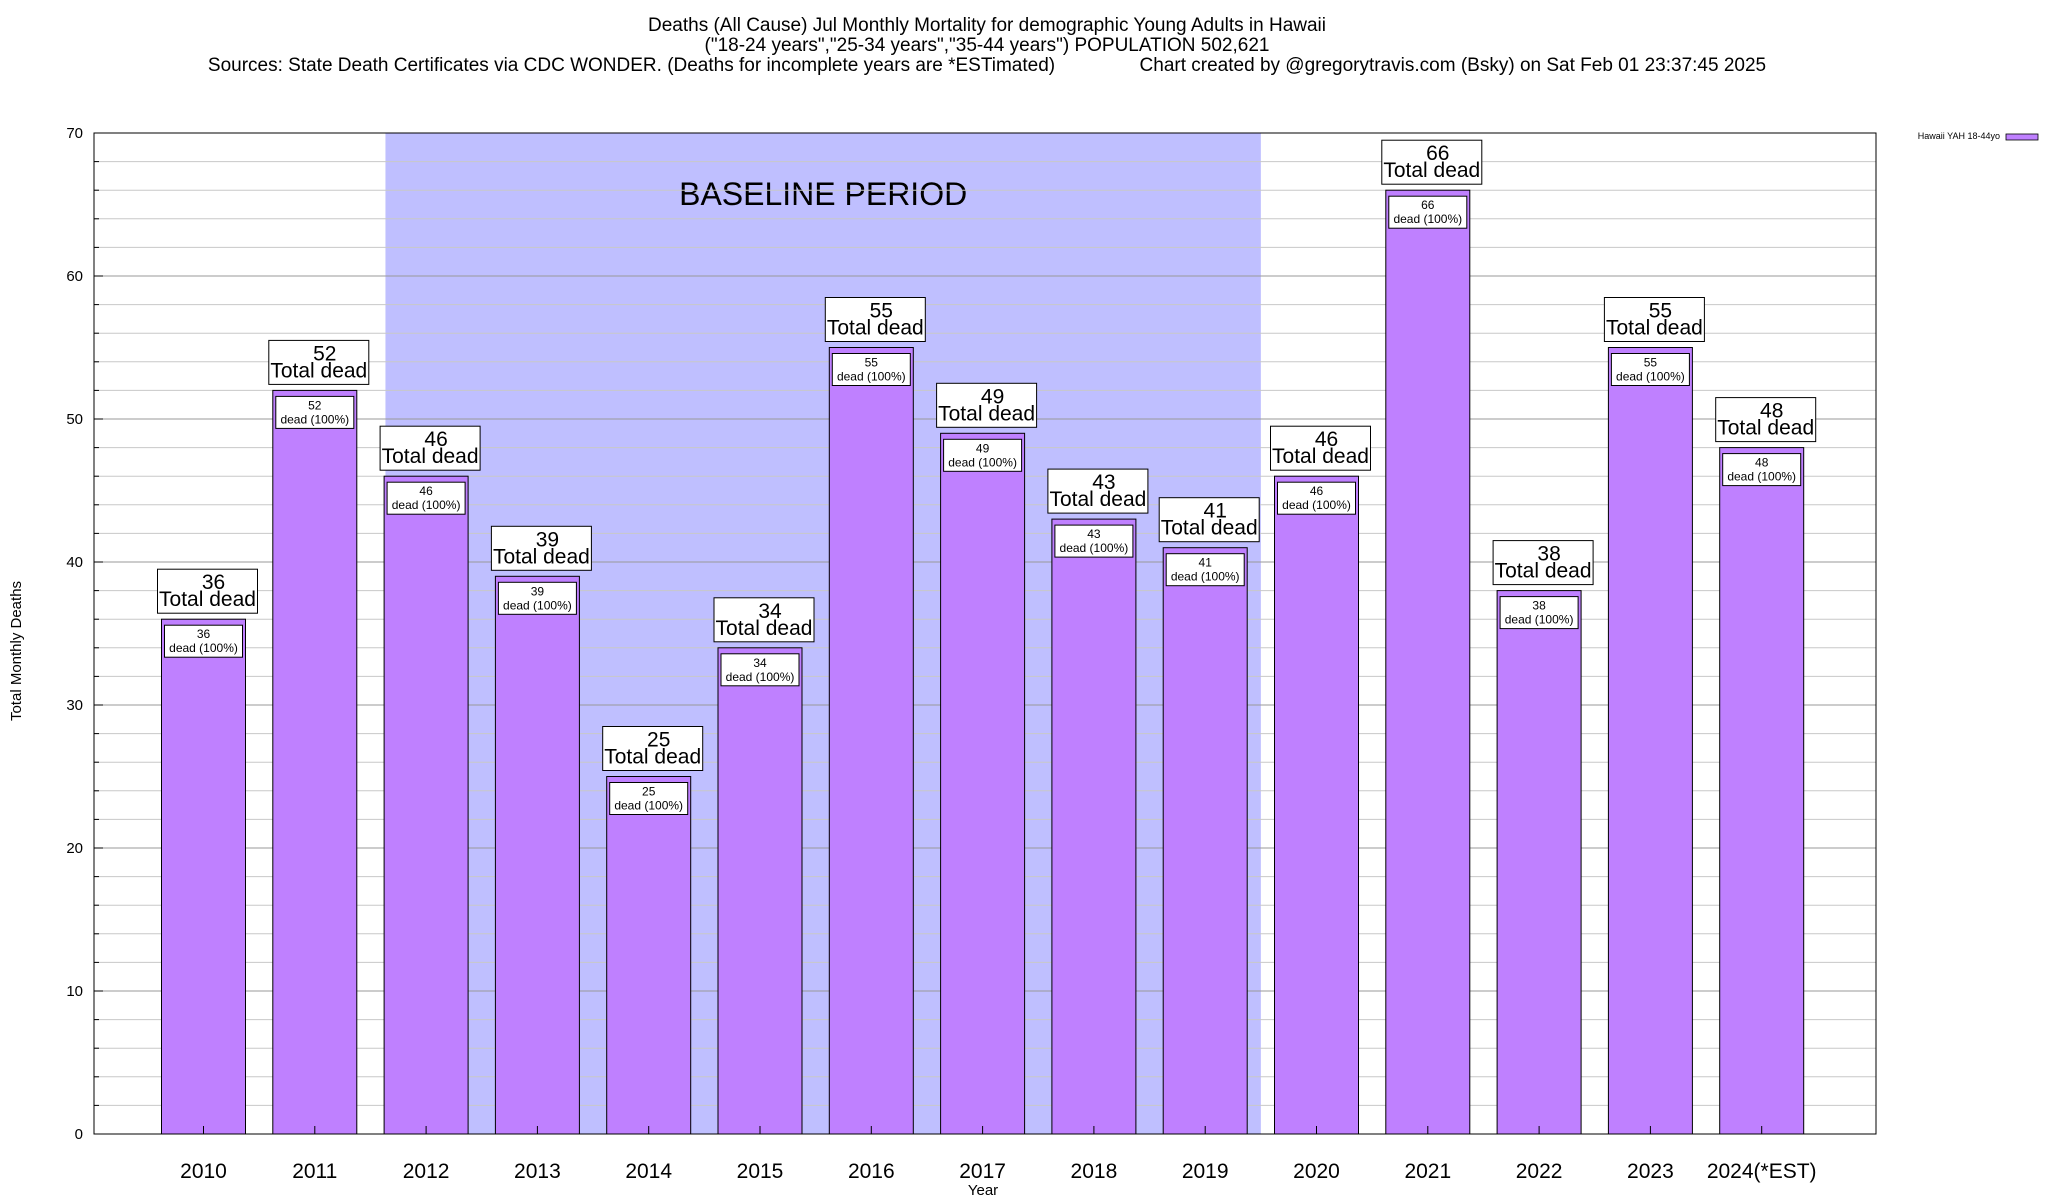 Image resolution: width=2048 pixels, height=1200 pixels. I want to click on x-axis-label: Year, so click(983, 1190).